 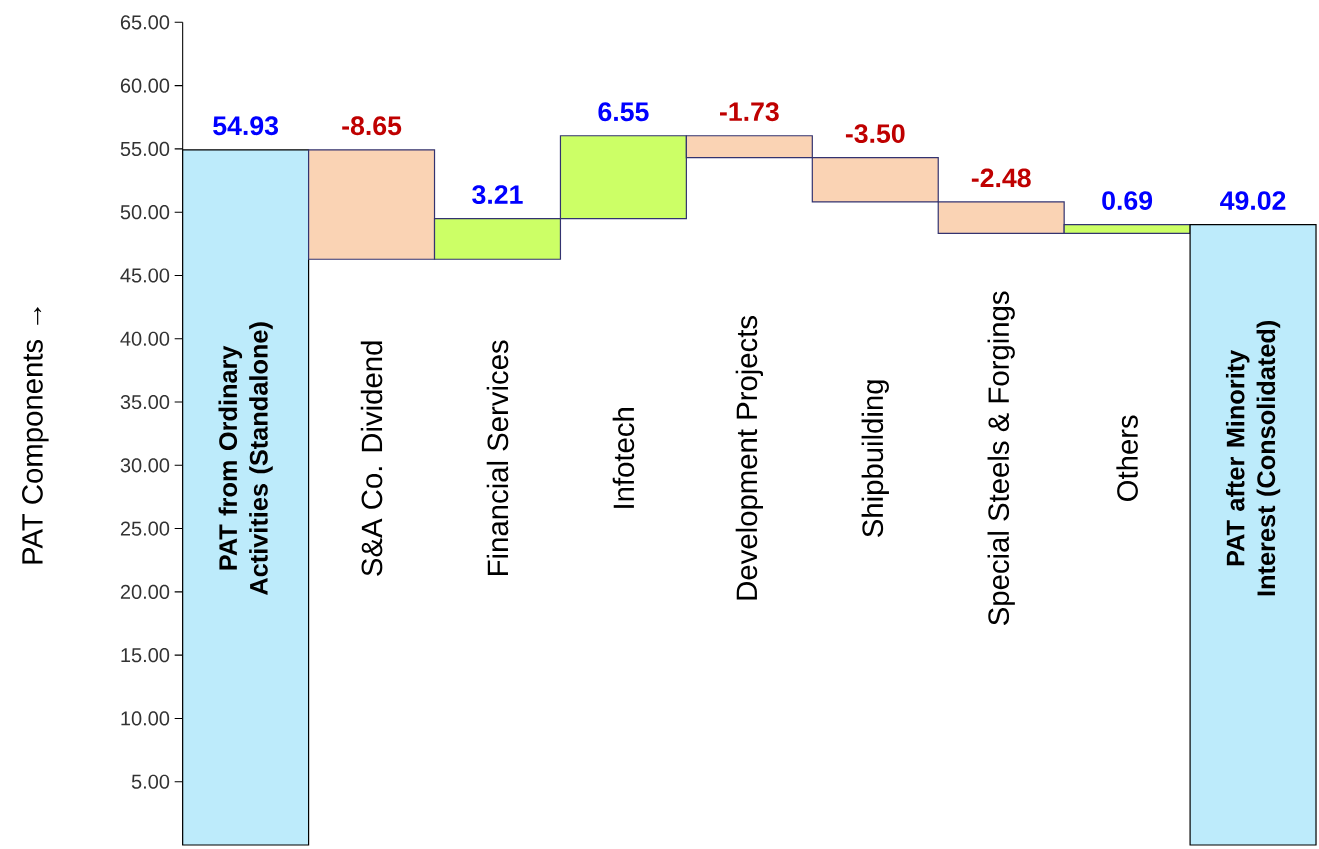 What do you see at coordinates (749, 112) in the screenshot?
I see `data-label: -1.73` at bounding box center [749, 112].